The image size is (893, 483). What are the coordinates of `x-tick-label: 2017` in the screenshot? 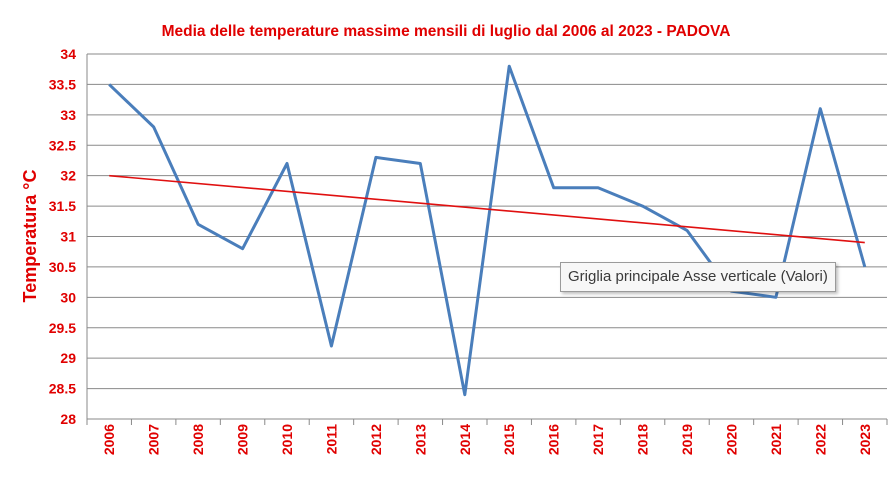 It's located at (598, 439).